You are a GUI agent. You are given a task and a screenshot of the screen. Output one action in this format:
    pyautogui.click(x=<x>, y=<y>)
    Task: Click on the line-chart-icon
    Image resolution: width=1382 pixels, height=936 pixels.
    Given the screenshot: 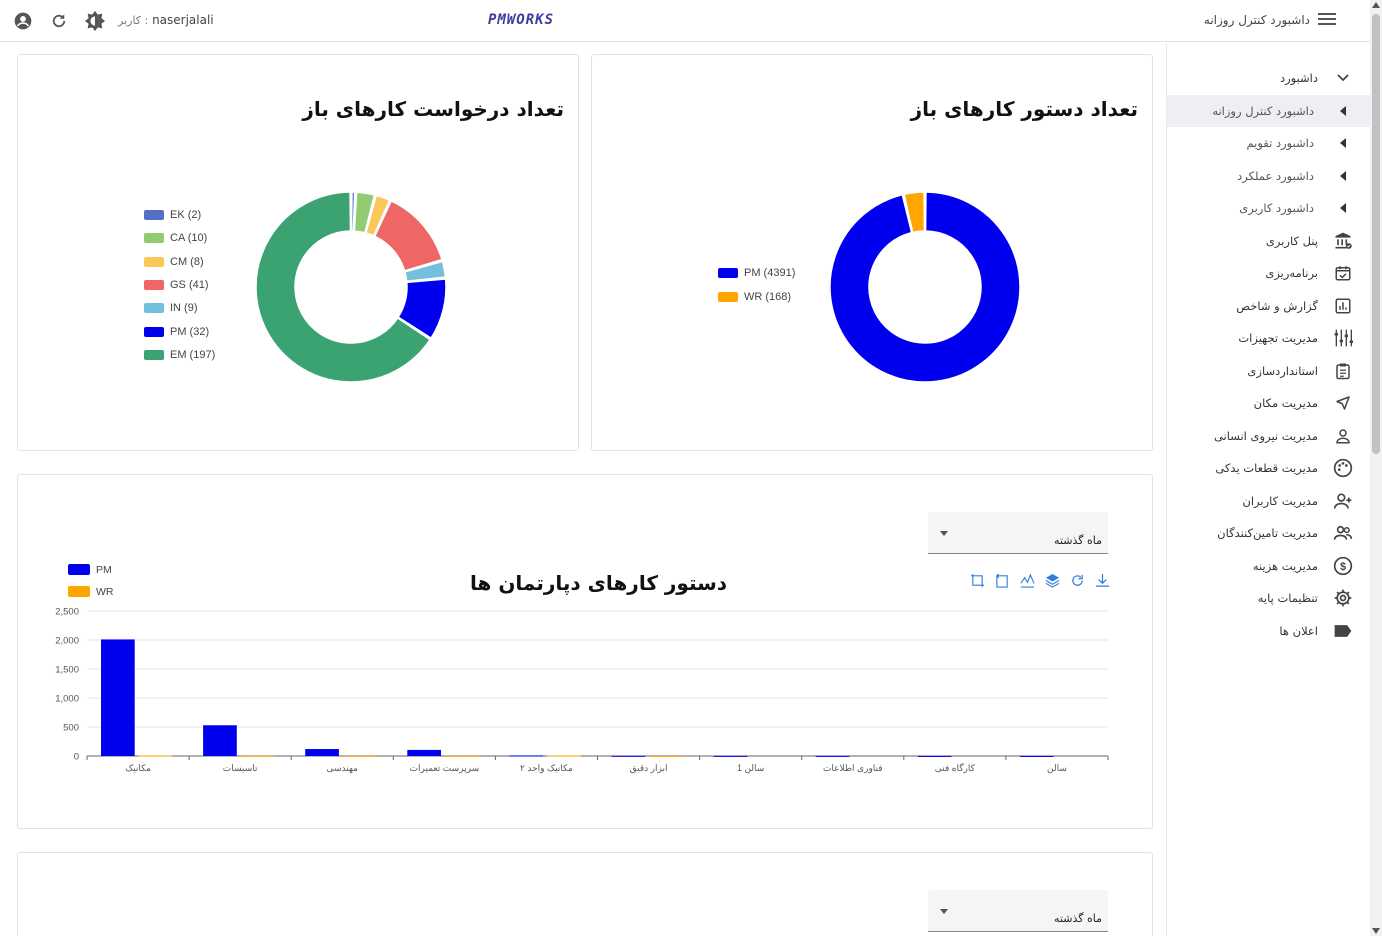 What is the action you would take?
    pyautogui.click(x=1027, y=580)
    